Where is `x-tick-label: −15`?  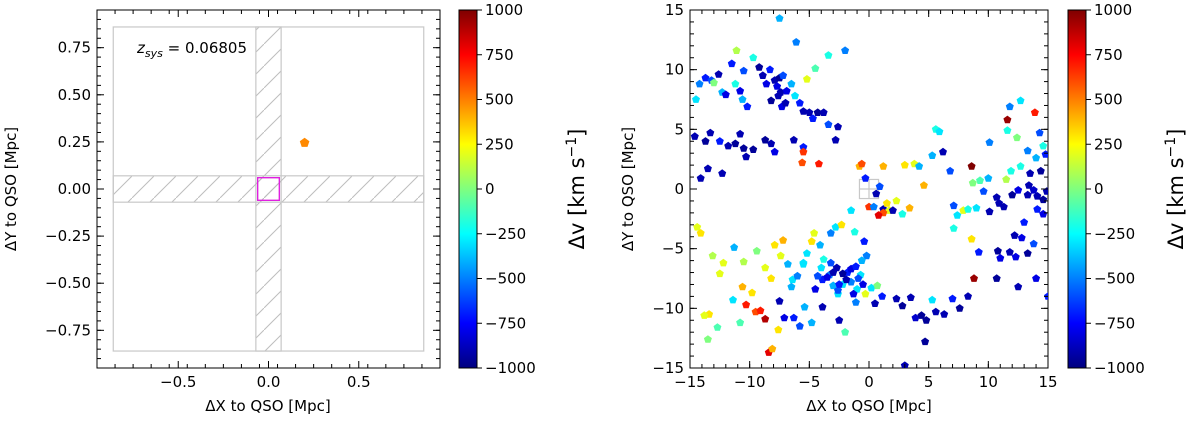 x-tick-label: −15 is located at coordinates (690, 382).